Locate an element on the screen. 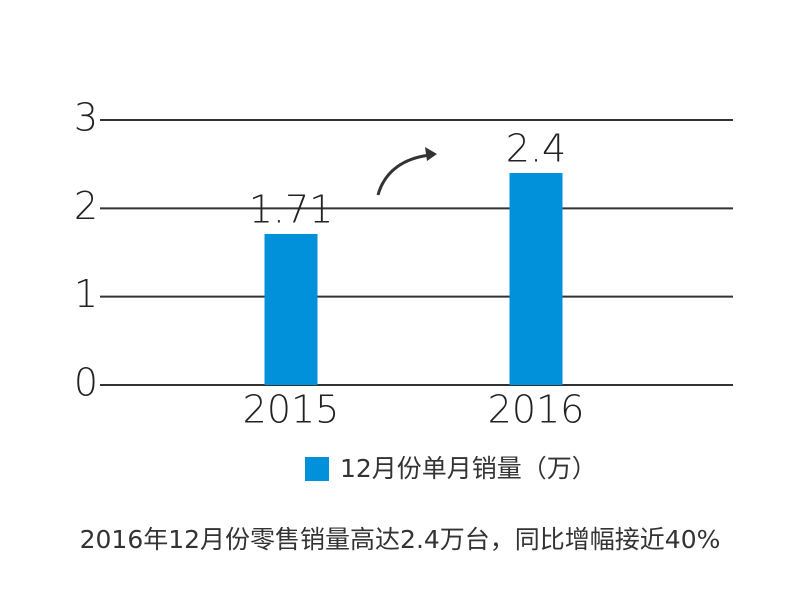 The width and height of the screenshot is (800, 600). legend-label: 12月份单月销量（万） is located at coordinates (468, 468).